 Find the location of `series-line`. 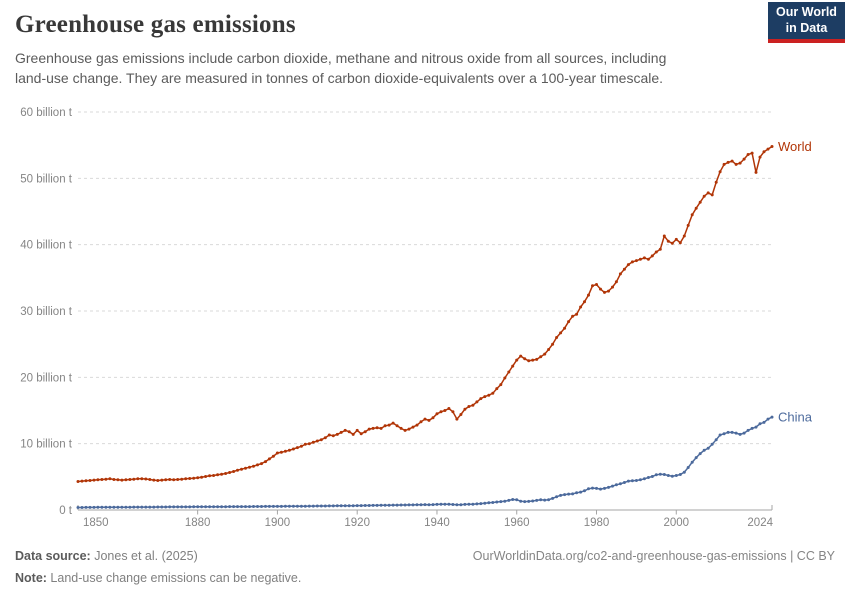

series-line is located at coordinates (425, 462).